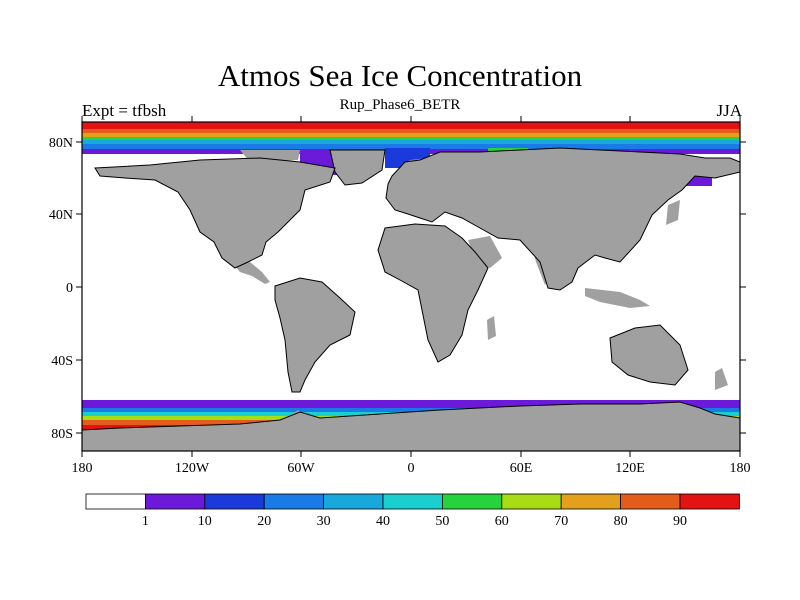 The width and height of the screenshot is (800, 600). I want to click on land-maritime-southeast-asia, so click(617, 298).